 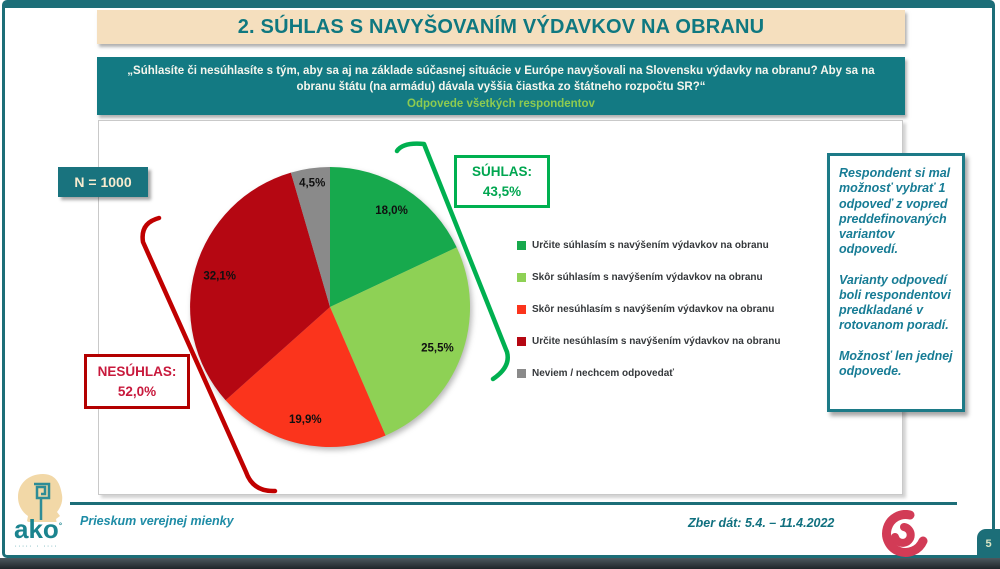 I want to click on disagree-callout: NESÚHLAS: 52,0%, so click(x=137, y=381).